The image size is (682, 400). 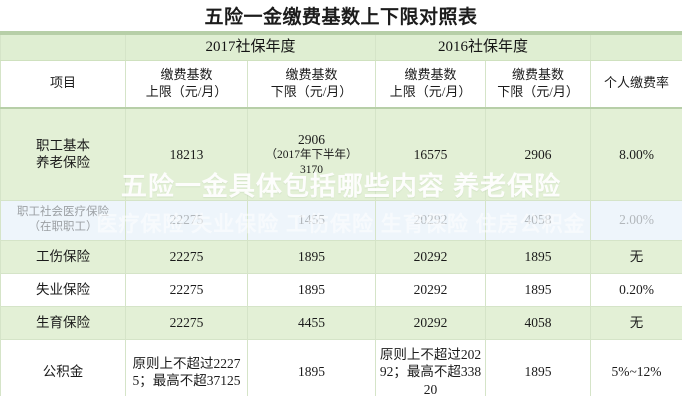 What do you see at coordinates (431, 154) in the screenshot?
I see `cell-2016-upper: 16575` at bounding box center [431, 154].